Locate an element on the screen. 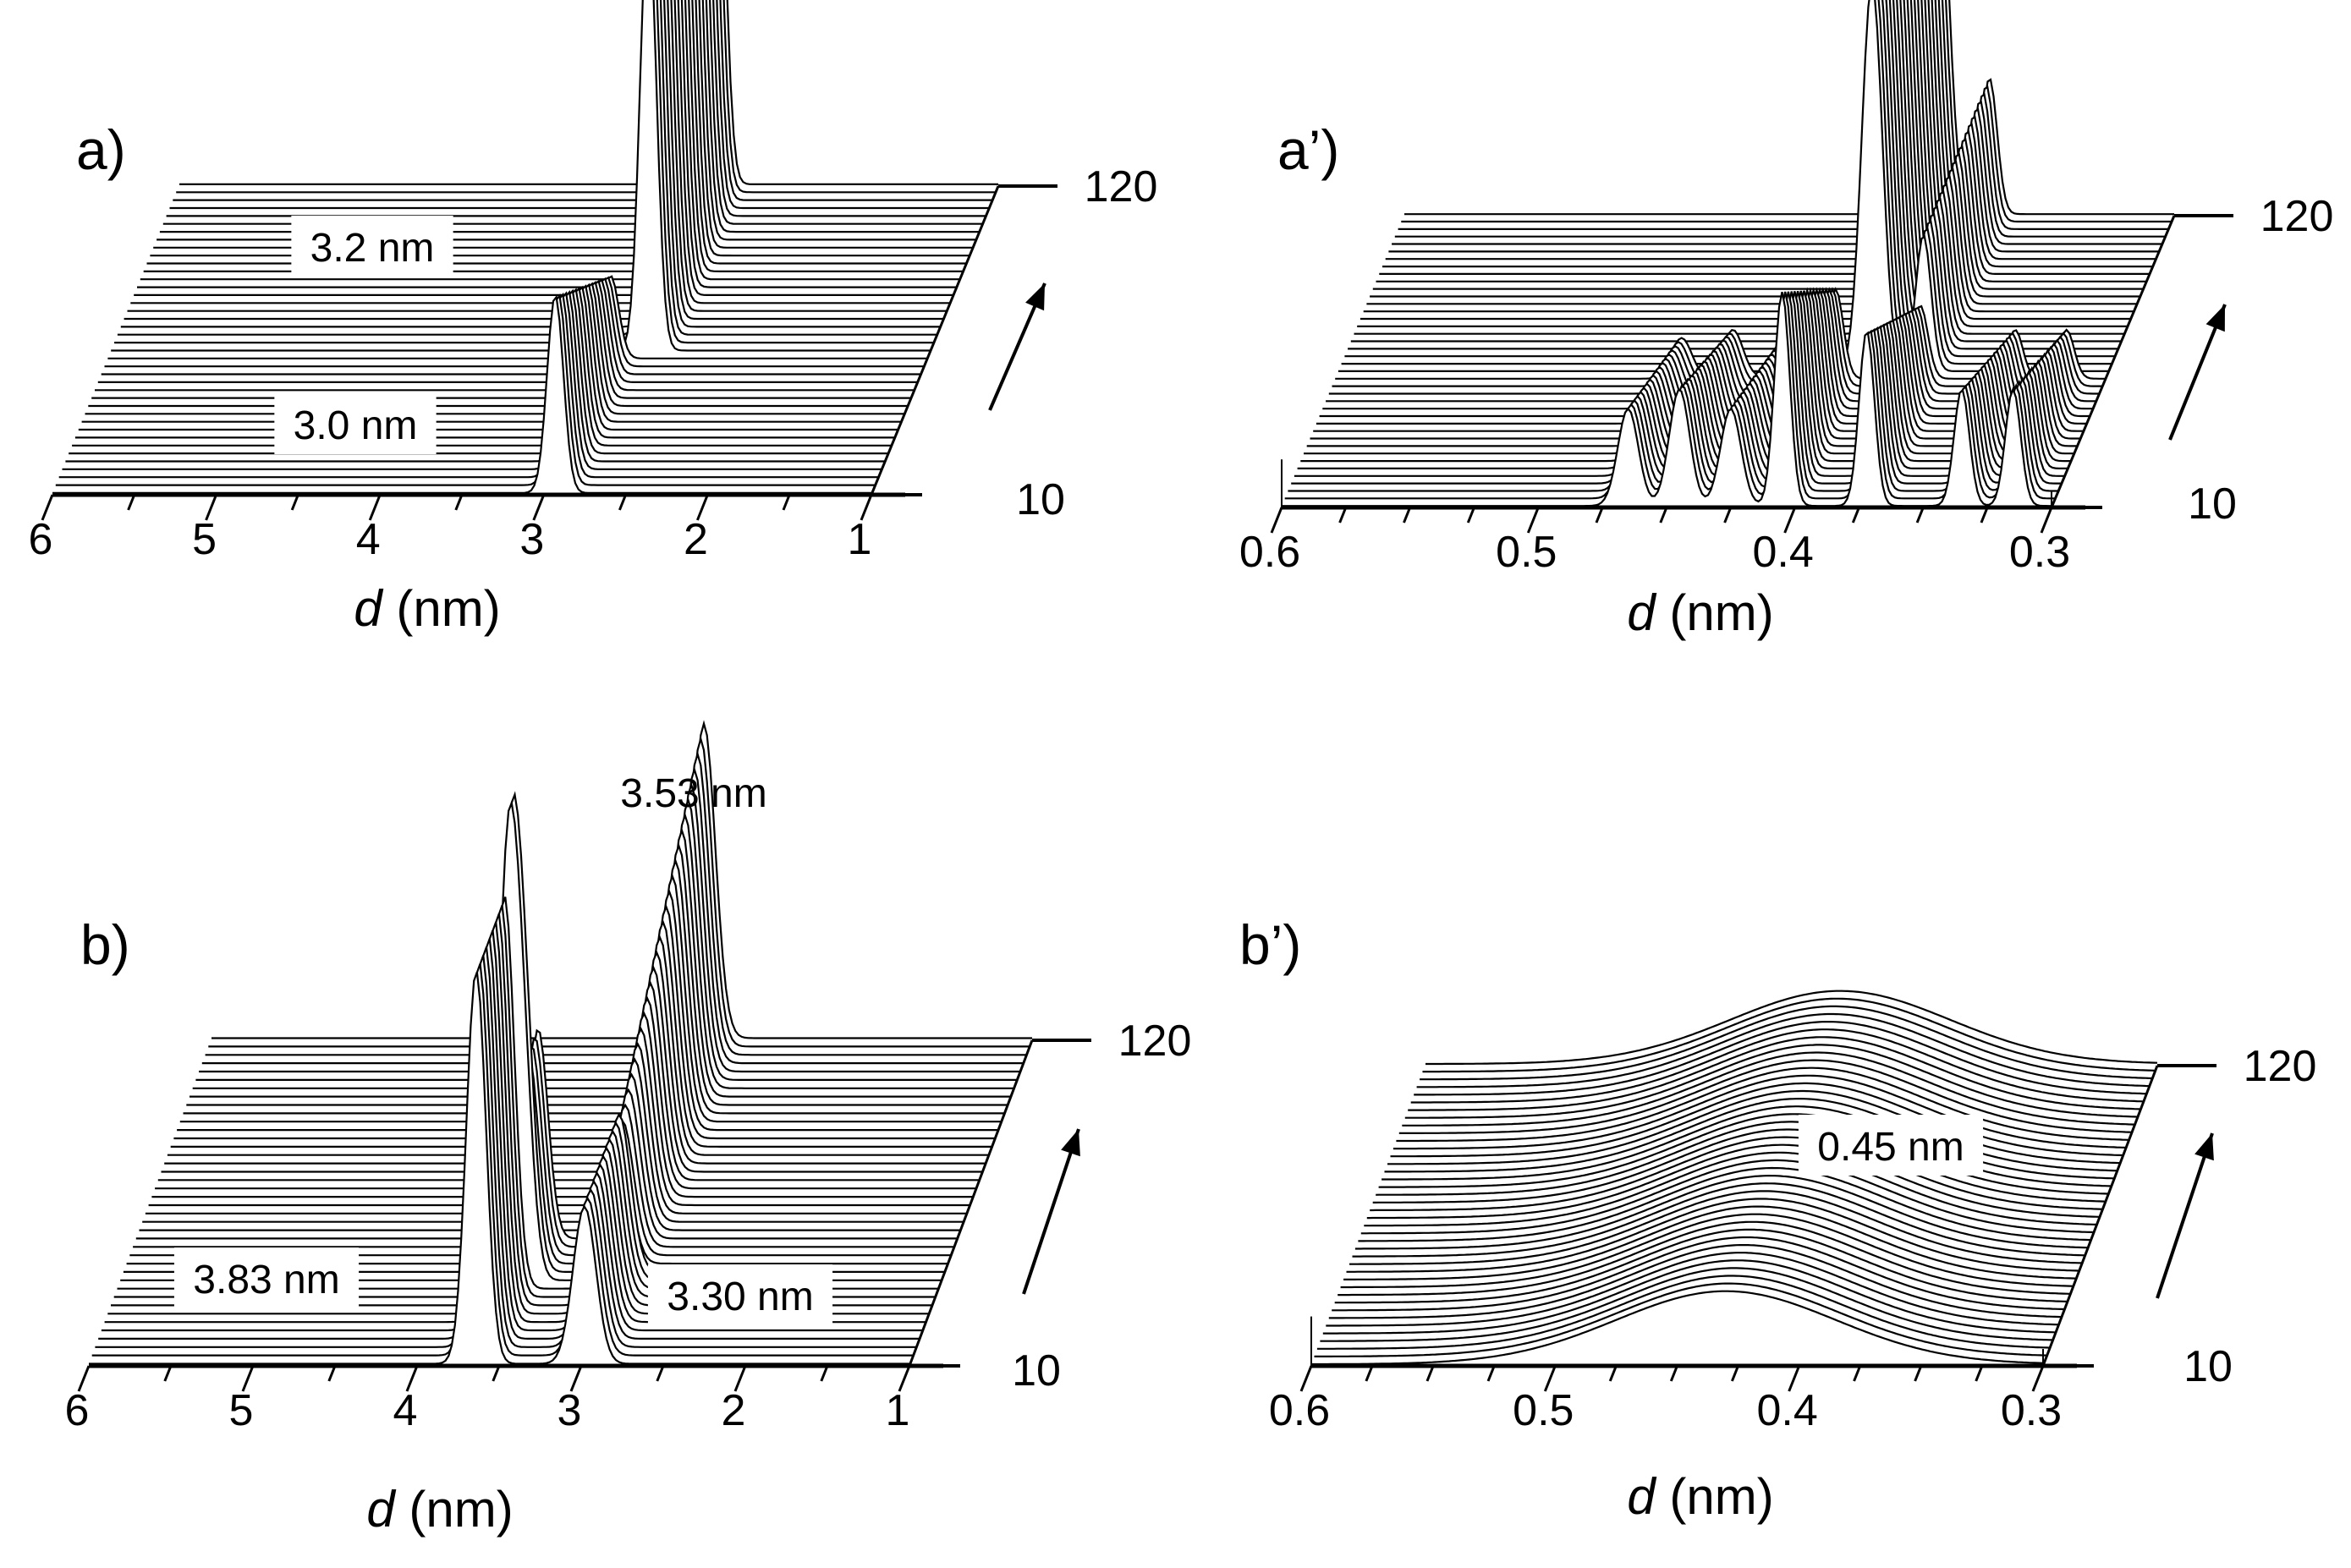 This screenshot has width=2351, height=1568. x-tick-label: 5 is located at coordinates (242, 1410).